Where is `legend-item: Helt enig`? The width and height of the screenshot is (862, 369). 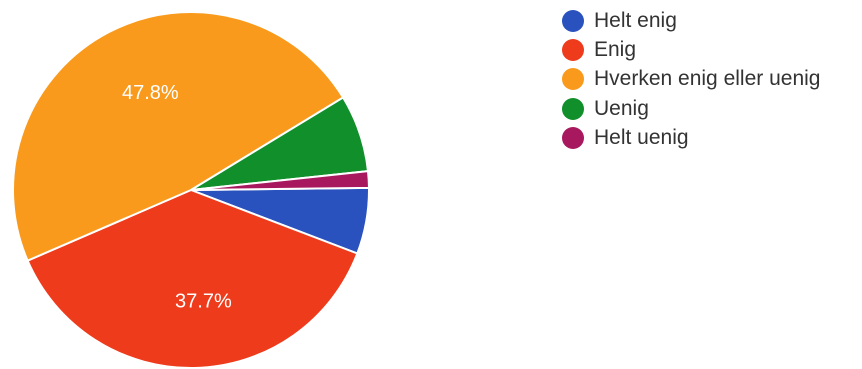
legend-item: Helt enig is located at coordinates (691, 20).